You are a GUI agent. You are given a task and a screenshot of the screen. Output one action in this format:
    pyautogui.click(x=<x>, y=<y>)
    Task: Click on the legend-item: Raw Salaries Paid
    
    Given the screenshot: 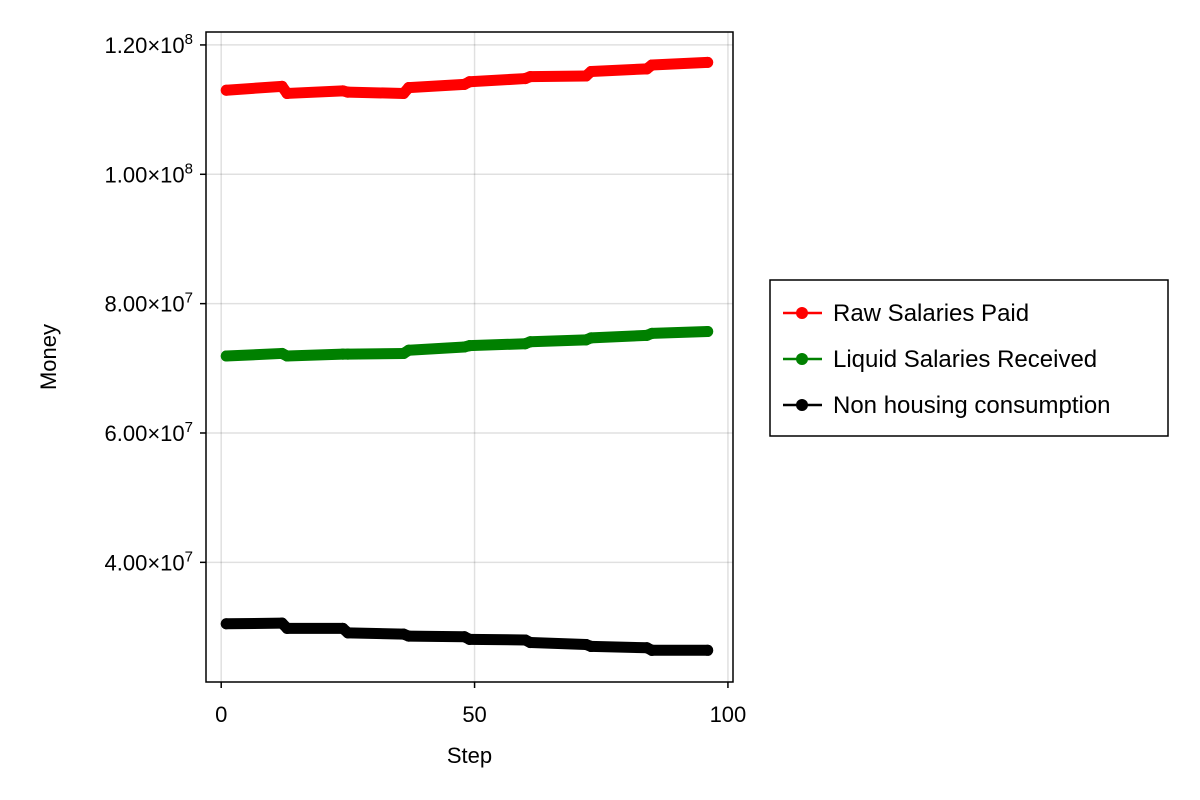 What is the action you would take?
    pyautogui.click(x=906, y=313)
    